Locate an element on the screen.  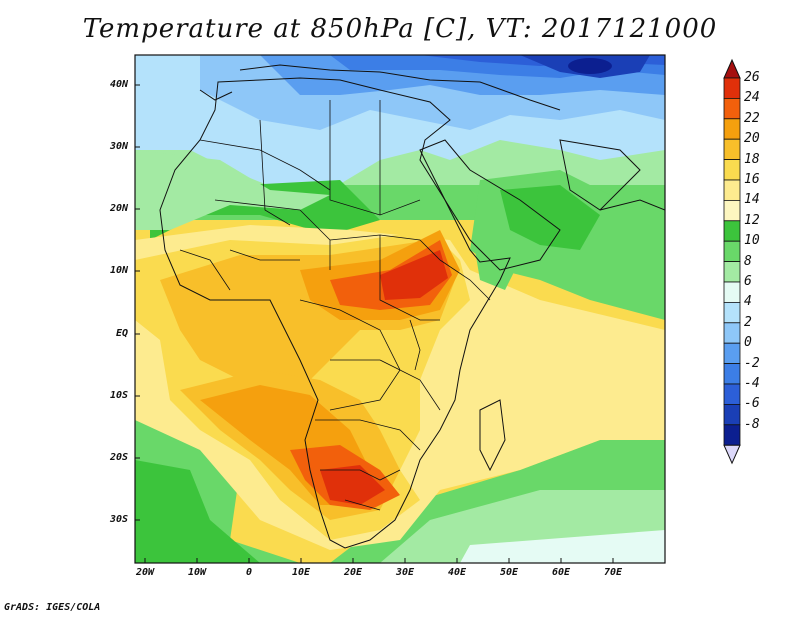
colorbar-tick-label: 22 is located at coordinates (752, 118).